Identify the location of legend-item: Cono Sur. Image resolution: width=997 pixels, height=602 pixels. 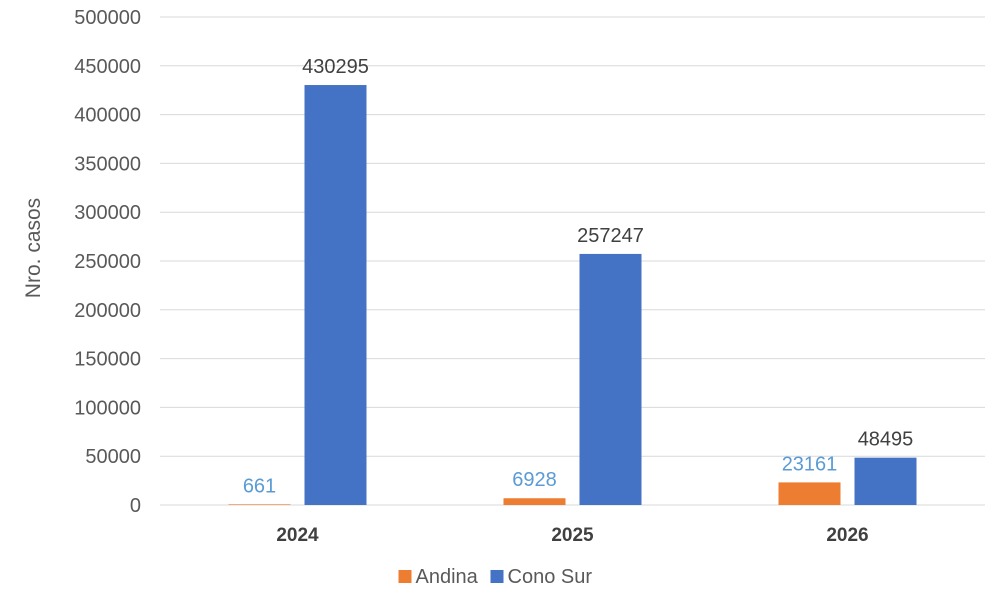
(541, 577).